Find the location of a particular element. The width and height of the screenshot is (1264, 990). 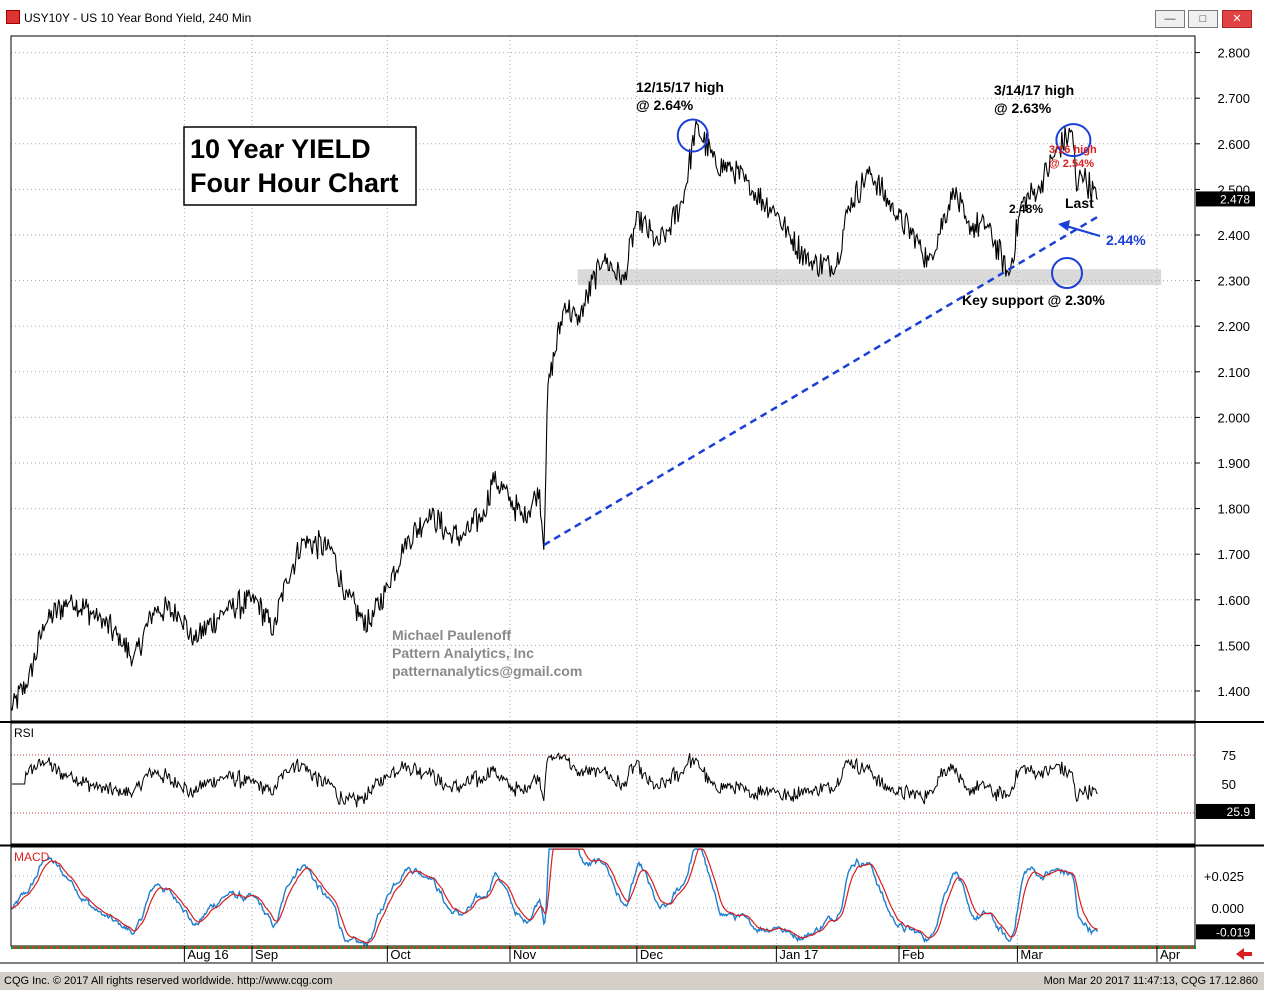

scroll-right-arrow-icon is located at coordinates (1244, 954).